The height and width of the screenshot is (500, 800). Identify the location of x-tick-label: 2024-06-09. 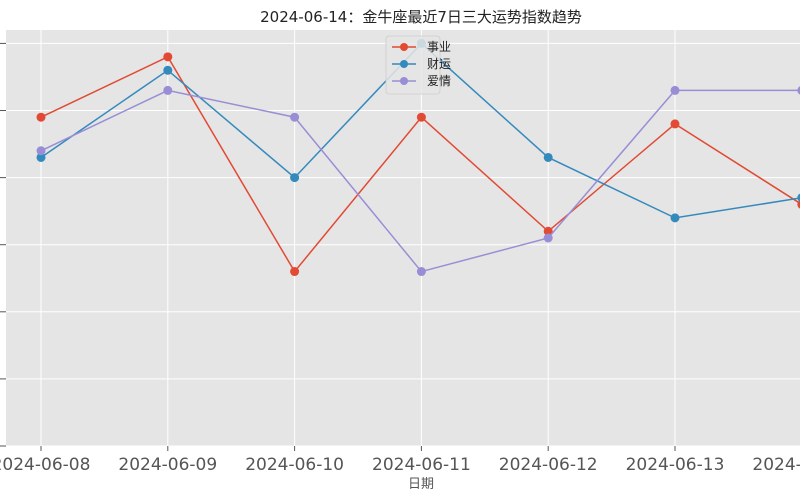
(167, 465).